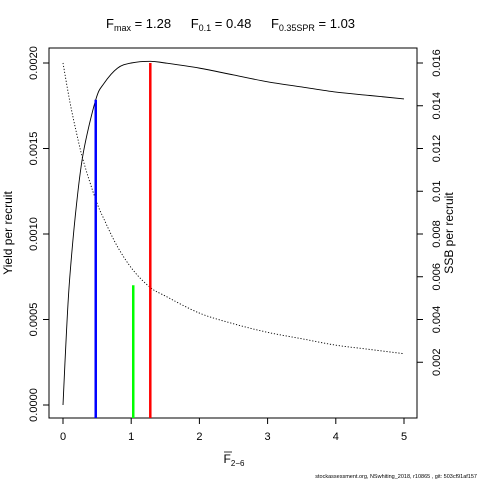 Image resolution: width=480 pixels, height=480 pixels. I want to click on y-right-tick-label: 0.006, so click(437, 277).